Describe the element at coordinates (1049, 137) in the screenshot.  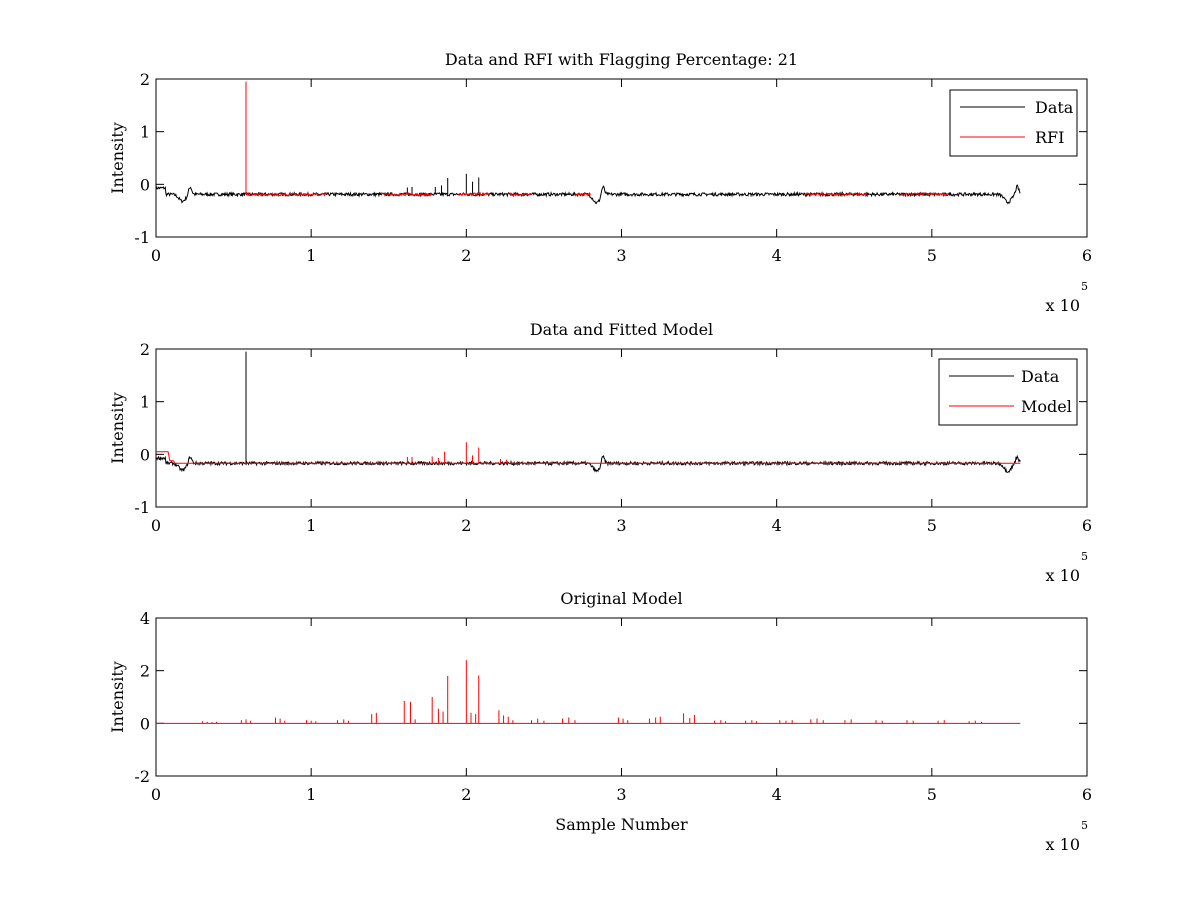
I see `legend-label: RFI` at that location.